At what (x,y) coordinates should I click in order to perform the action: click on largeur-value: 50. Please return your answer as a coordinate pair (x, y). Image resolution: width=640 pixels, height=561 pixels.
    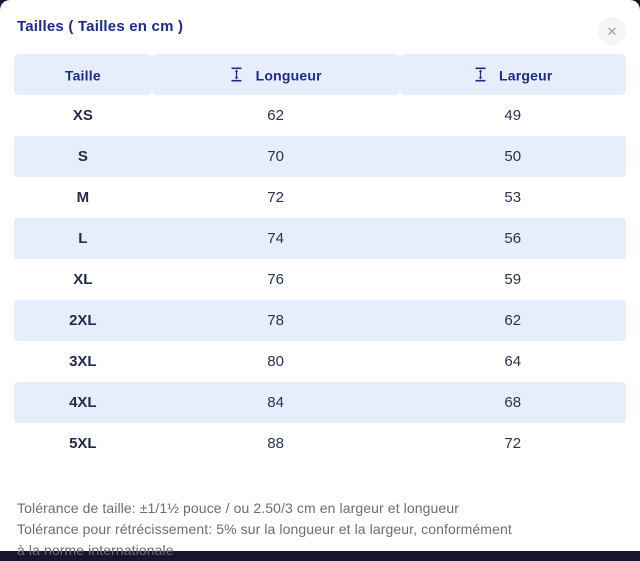
    Looking at the image, I should click on (513, 156).